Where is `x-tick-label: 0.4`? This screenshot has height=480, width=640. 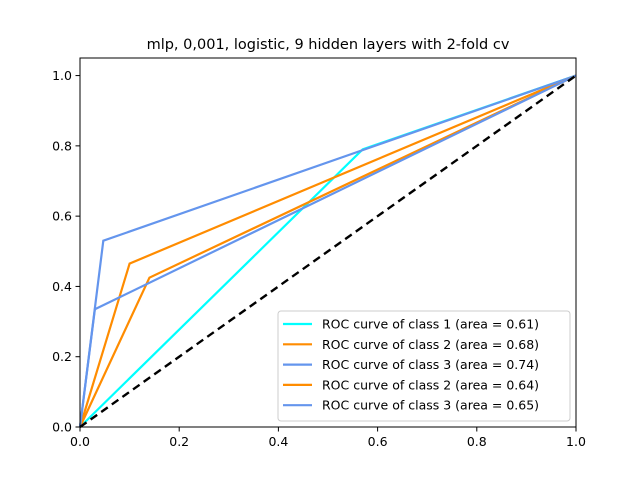 x-tick-label: 0.4 is located at coordinates (278, 441).